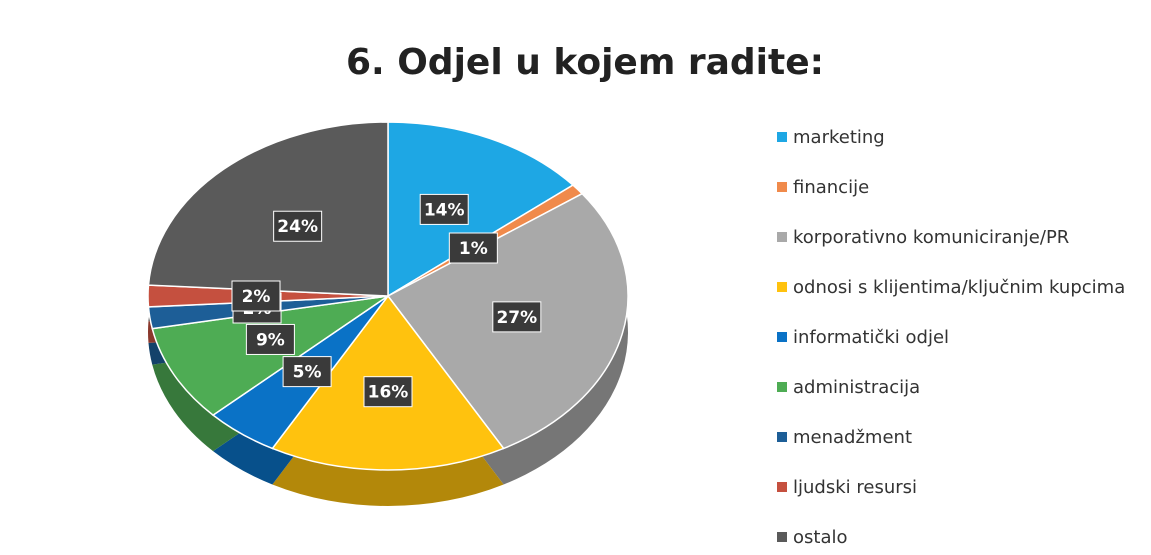 The height and width of the screenshot is (555, 1151). I want to click on legend-label: ostalo, so click(820, 537).